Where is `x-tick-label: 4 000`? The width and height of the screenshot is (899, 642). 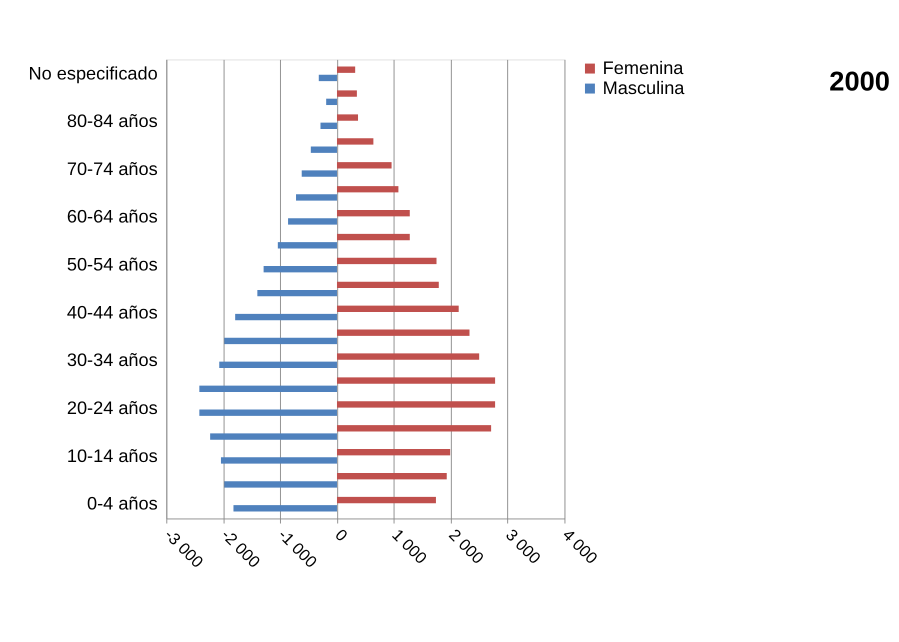 x-tick-label: 4 000 is located at coordinates (579, 547).